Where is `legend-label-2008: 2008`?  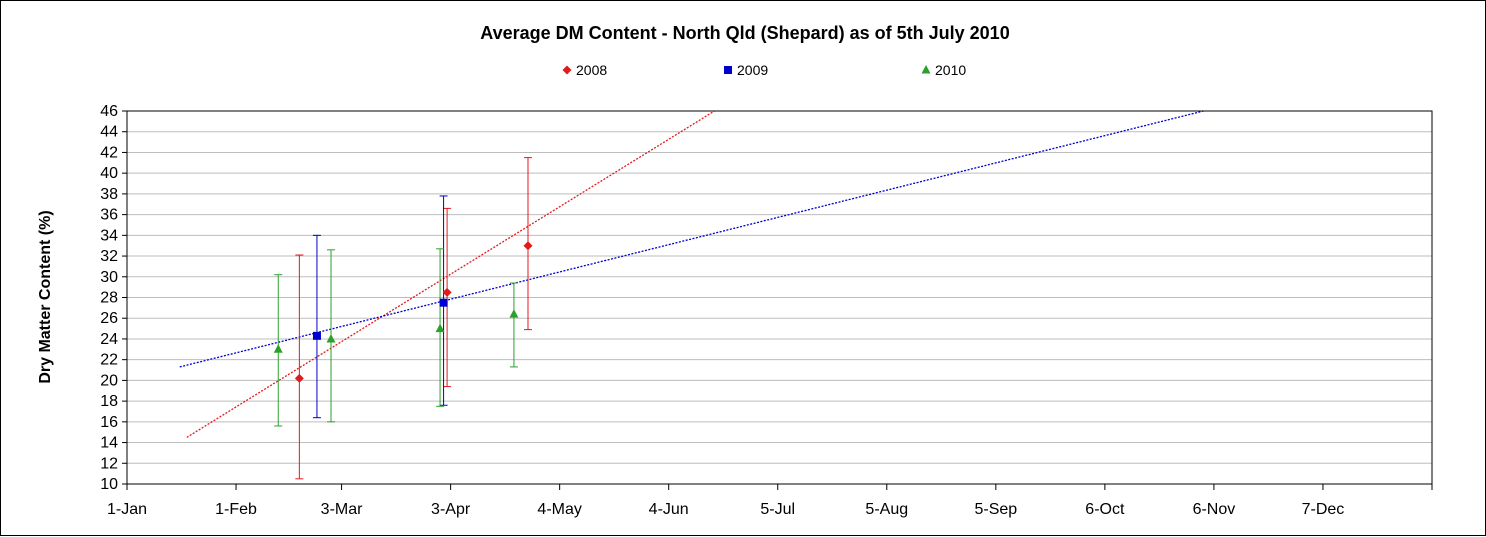 legend-label-2008: 2008 is located at coordinates (591, 70).